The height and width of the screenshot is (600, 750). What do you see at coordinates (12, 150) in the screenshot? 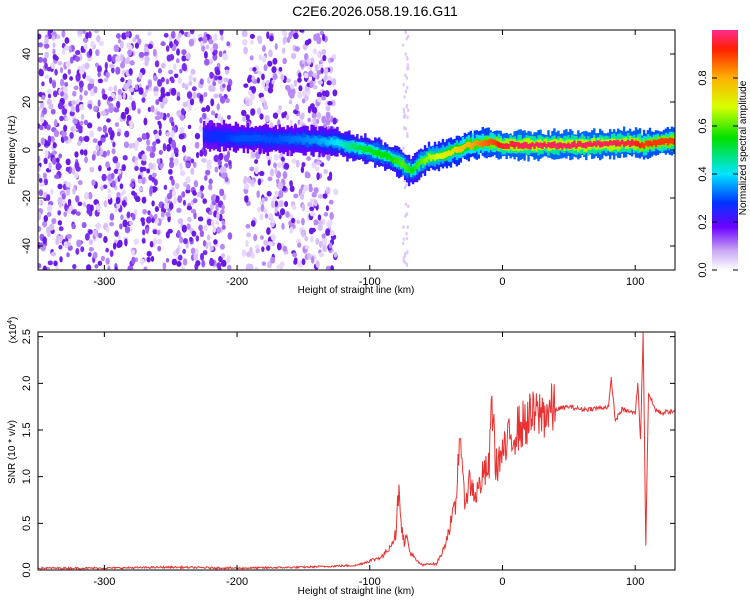
I see `spectrogram-ylabel: Frequency (Hz)` at bounding box center [12, 150].